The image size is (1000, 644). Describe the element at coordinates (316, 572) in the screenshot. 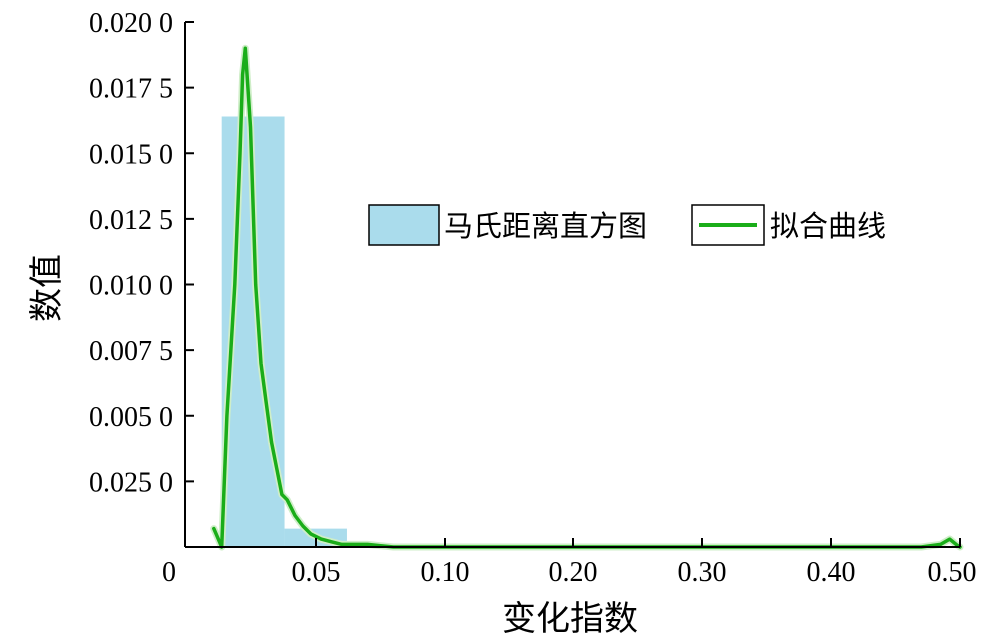

I see `x-tick-label-1: 0.05` at that location.